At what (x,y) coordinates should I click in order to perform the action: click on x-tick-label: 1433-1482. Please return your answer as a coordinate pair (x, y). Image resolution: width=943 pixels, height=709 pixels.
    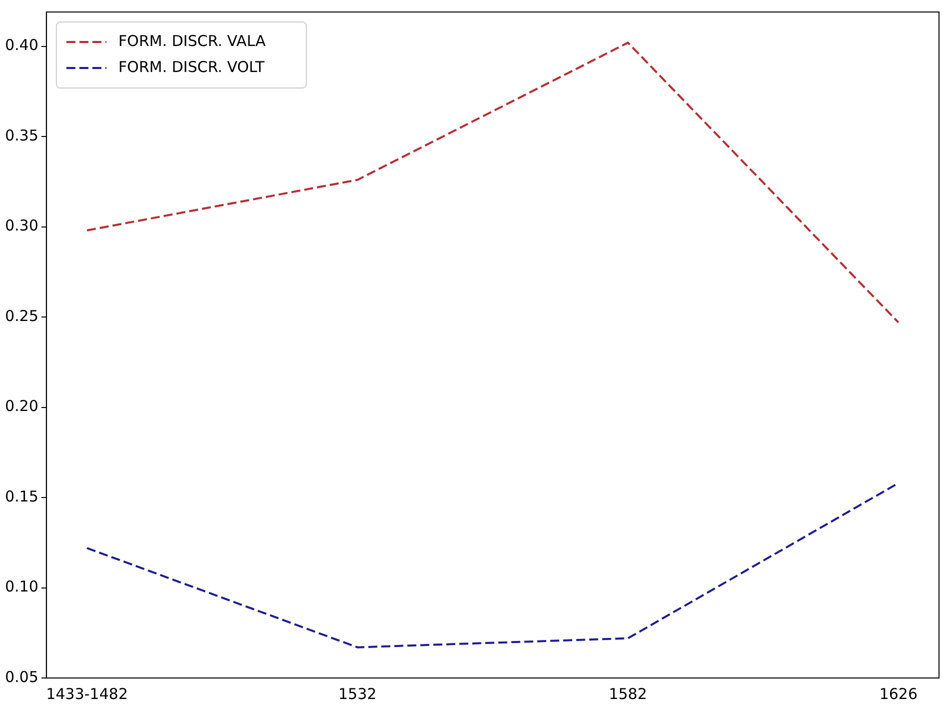
    Looking at the image, I should click on (87, 693).